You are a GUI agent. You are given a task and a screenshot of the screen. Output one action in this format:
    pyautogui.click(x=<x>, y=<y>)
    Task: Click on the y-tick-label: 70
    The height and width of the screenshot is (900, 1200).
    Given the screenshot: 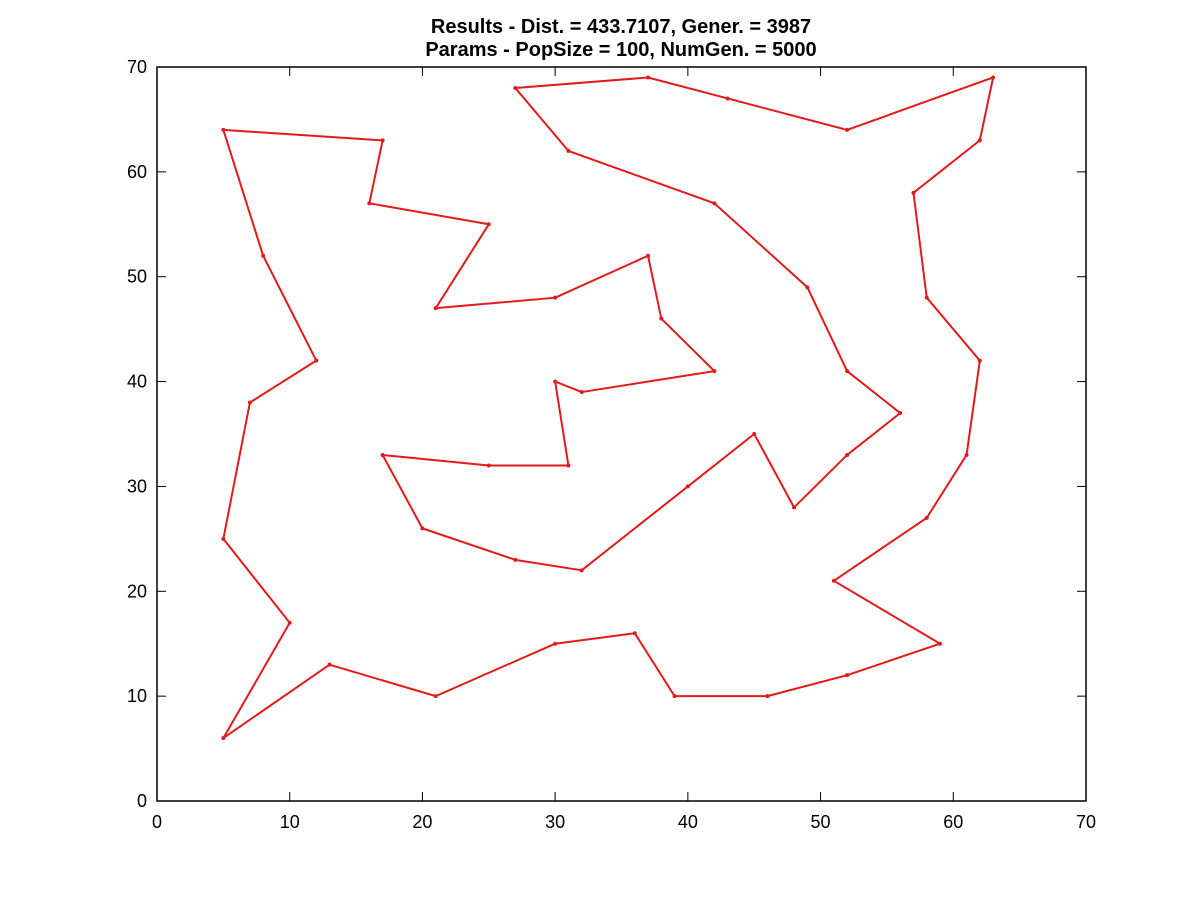 What is the action you would take?
    pyautogui.click(x=137, y=67)
    